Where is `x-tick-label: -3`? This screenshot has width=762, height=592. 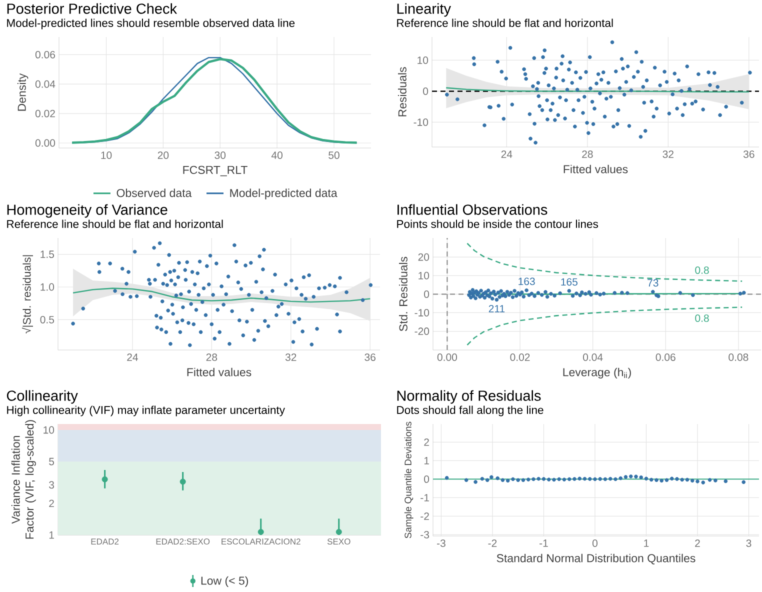 x-tick-label: -3 is located at coordinates (441, 543).